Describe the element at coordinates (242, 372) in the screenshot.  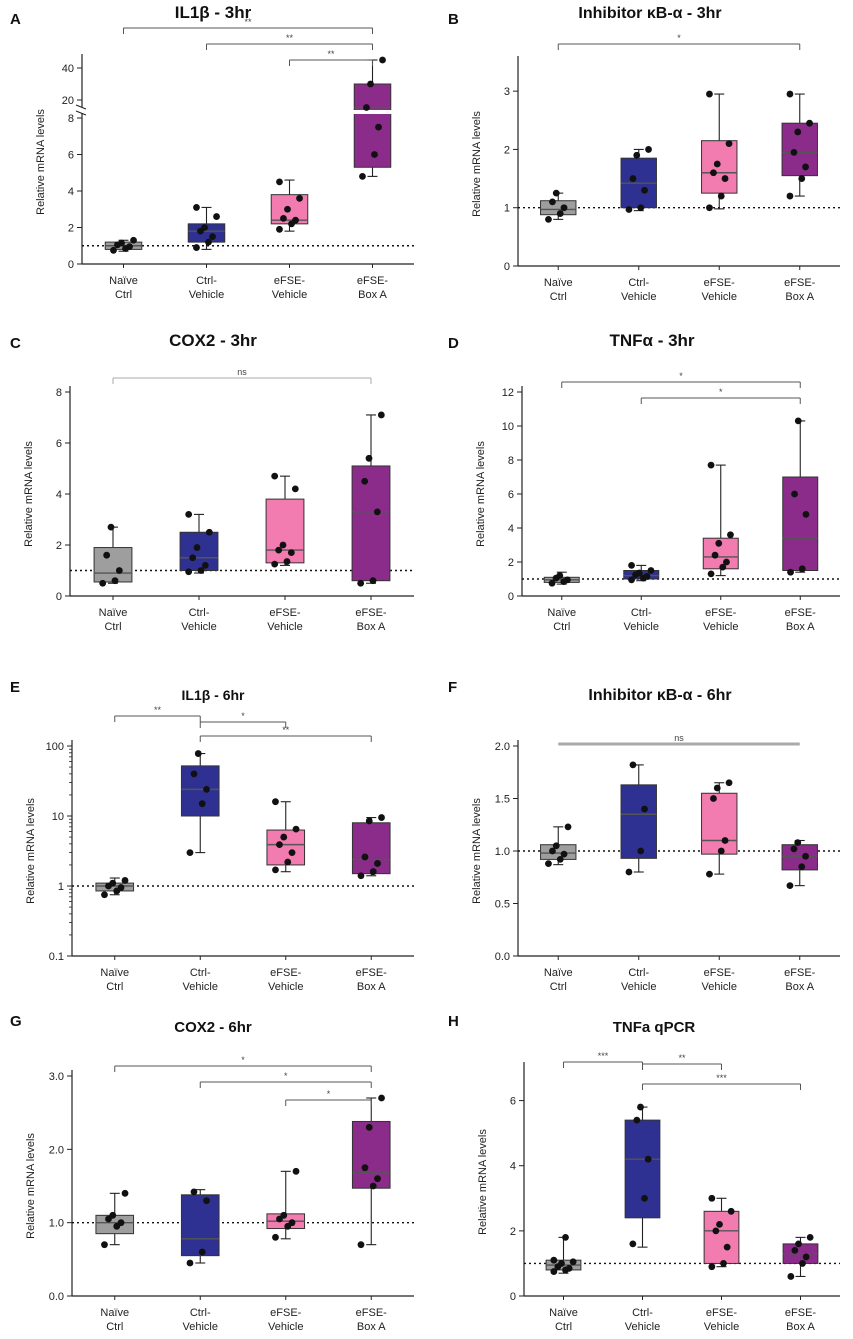
I see `sig-label: ns` at that location.